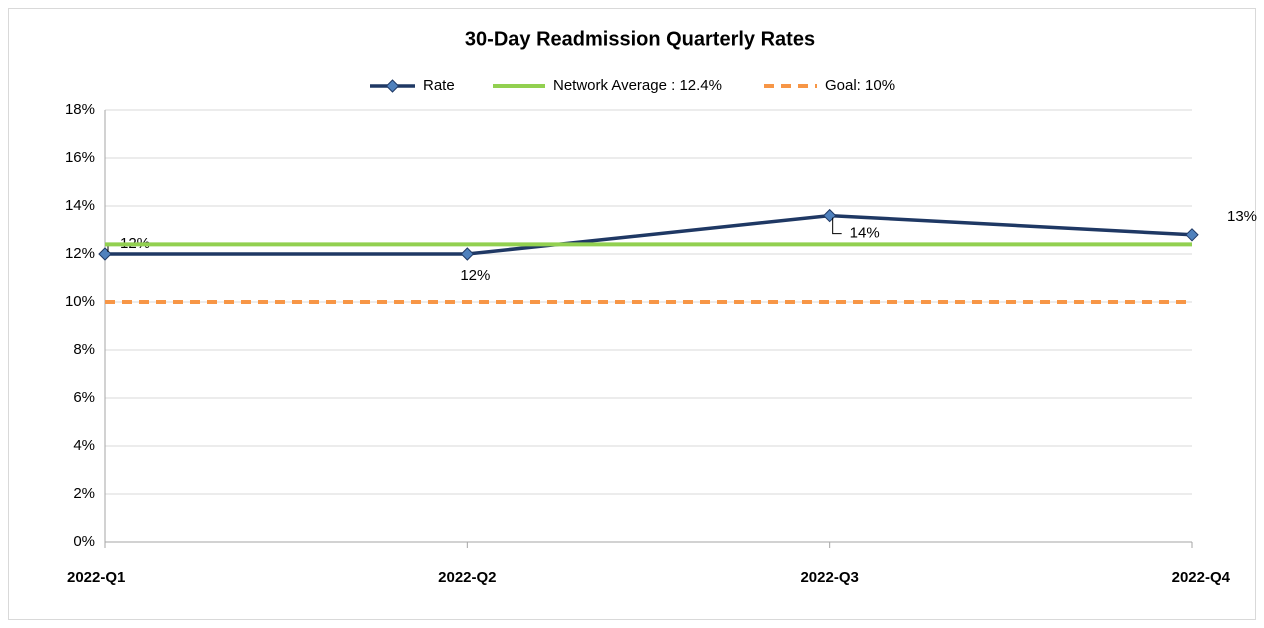  What do you see at coordinates (84, 445) in the screenshot?
I see `y-tick-label: 4%` at bounding box center [84, 445].